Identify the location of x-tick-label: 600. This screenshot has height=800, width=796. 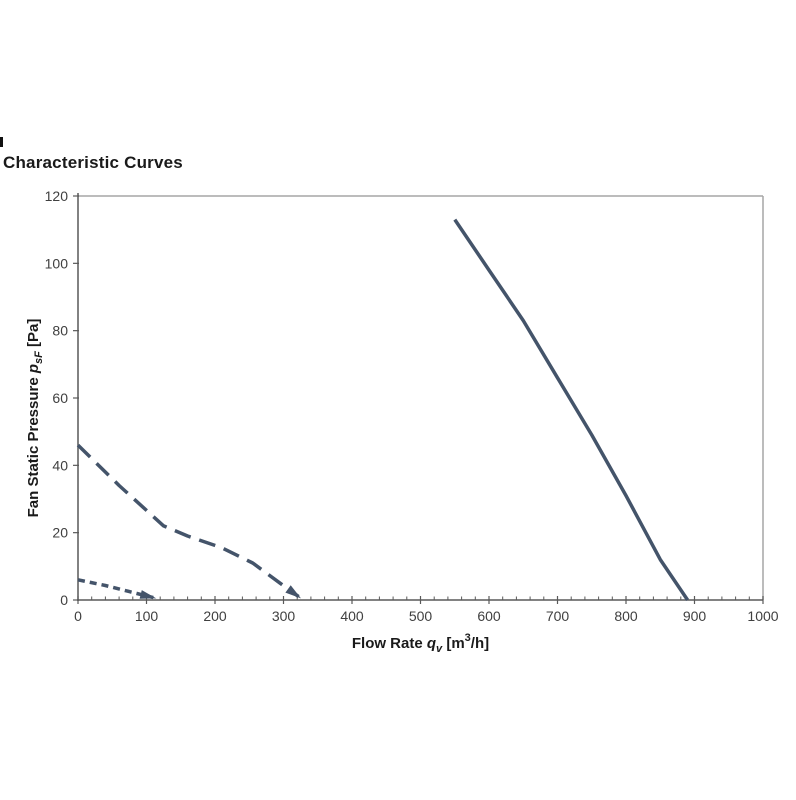
(489, 616).